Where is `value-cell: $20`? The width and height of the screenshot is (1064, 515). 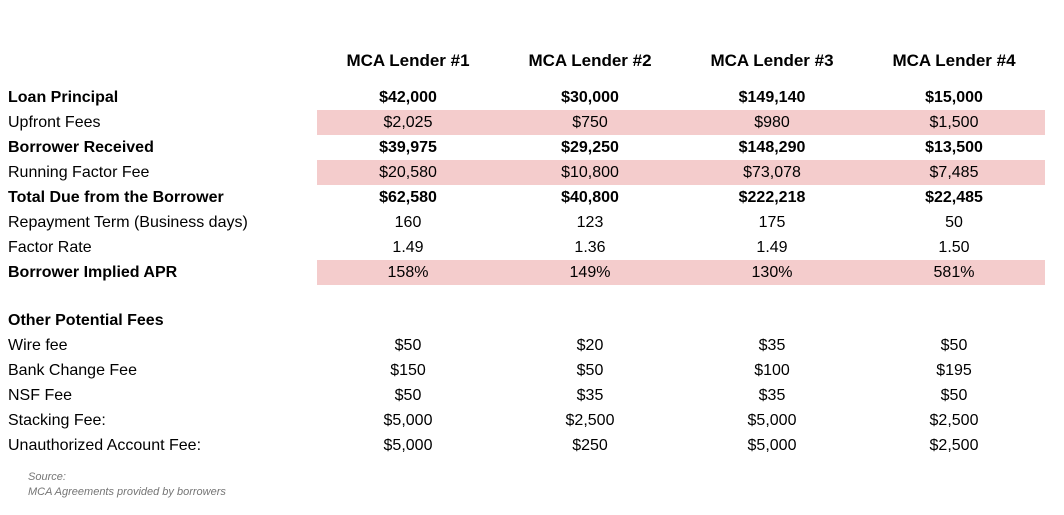 value-cell: $20 is located at coordinates (590, 345).